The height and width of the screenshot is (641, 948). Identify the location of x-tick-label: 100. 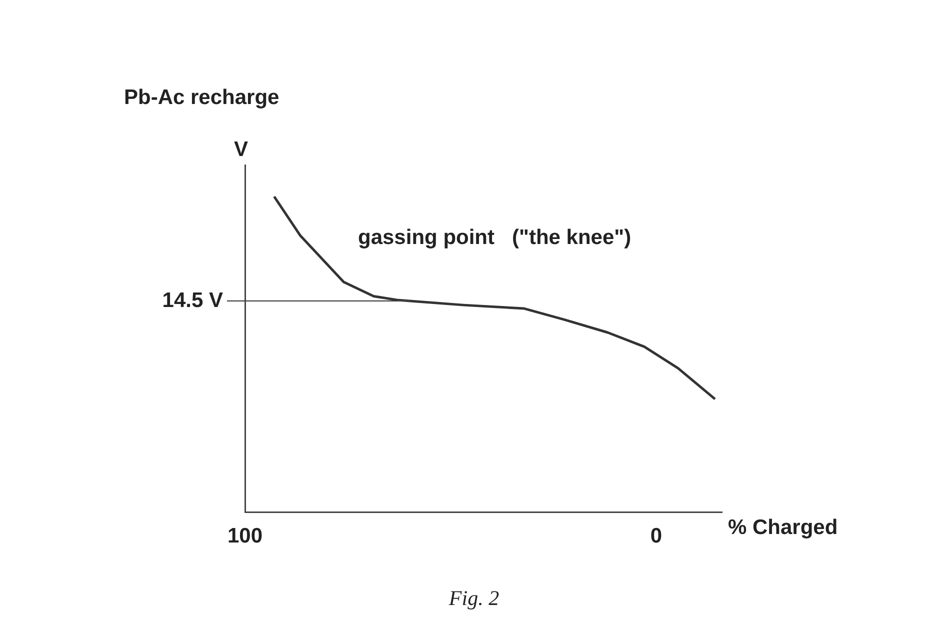
(245, 536).